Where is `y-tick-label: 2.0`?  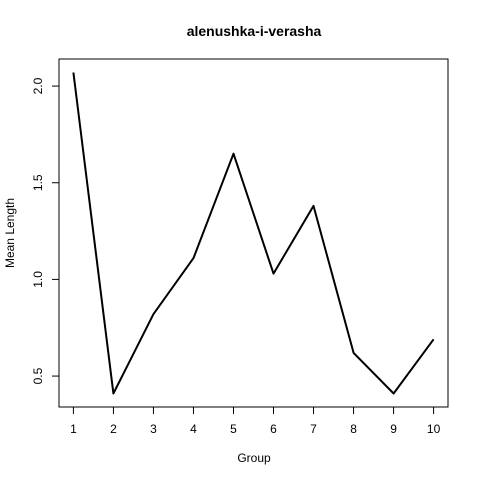 y-tick-label: 2.0 is located at coordinates (38, 85).